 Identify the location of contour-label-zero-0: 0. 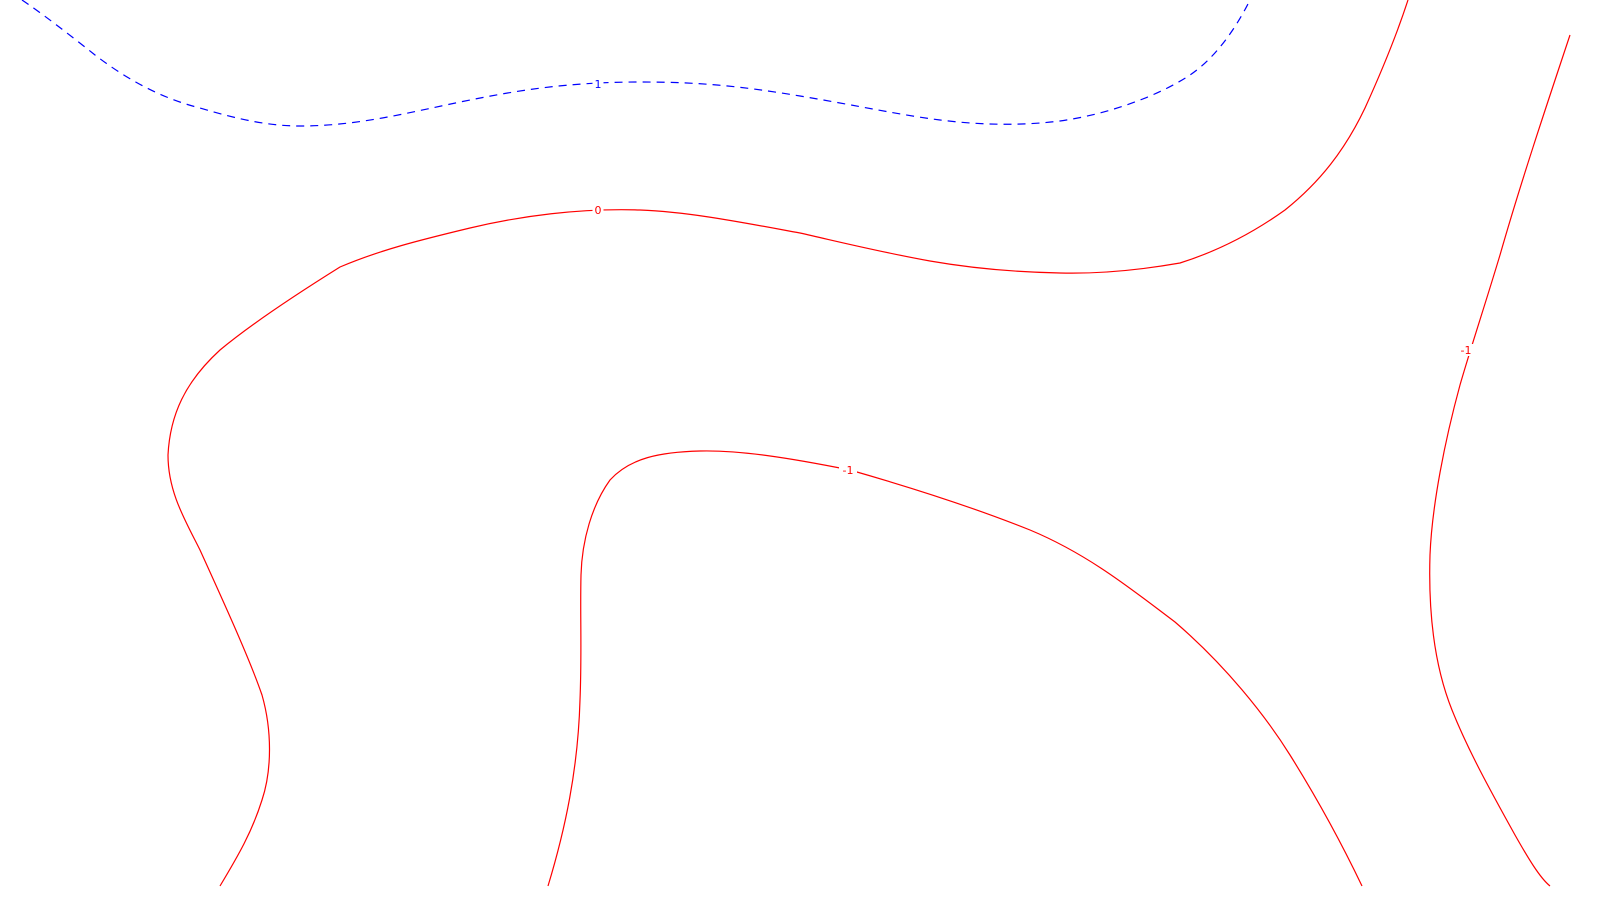
(598, 210).